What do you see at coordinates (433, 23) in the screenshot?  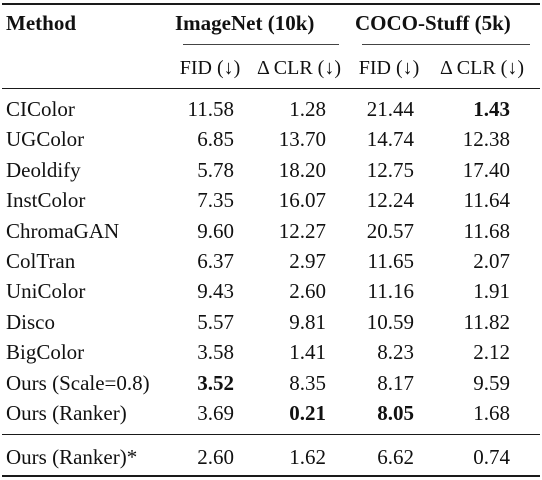 I see `coco-group-header: COCO-Stuff (5k)` at bounding box center [433, 23].